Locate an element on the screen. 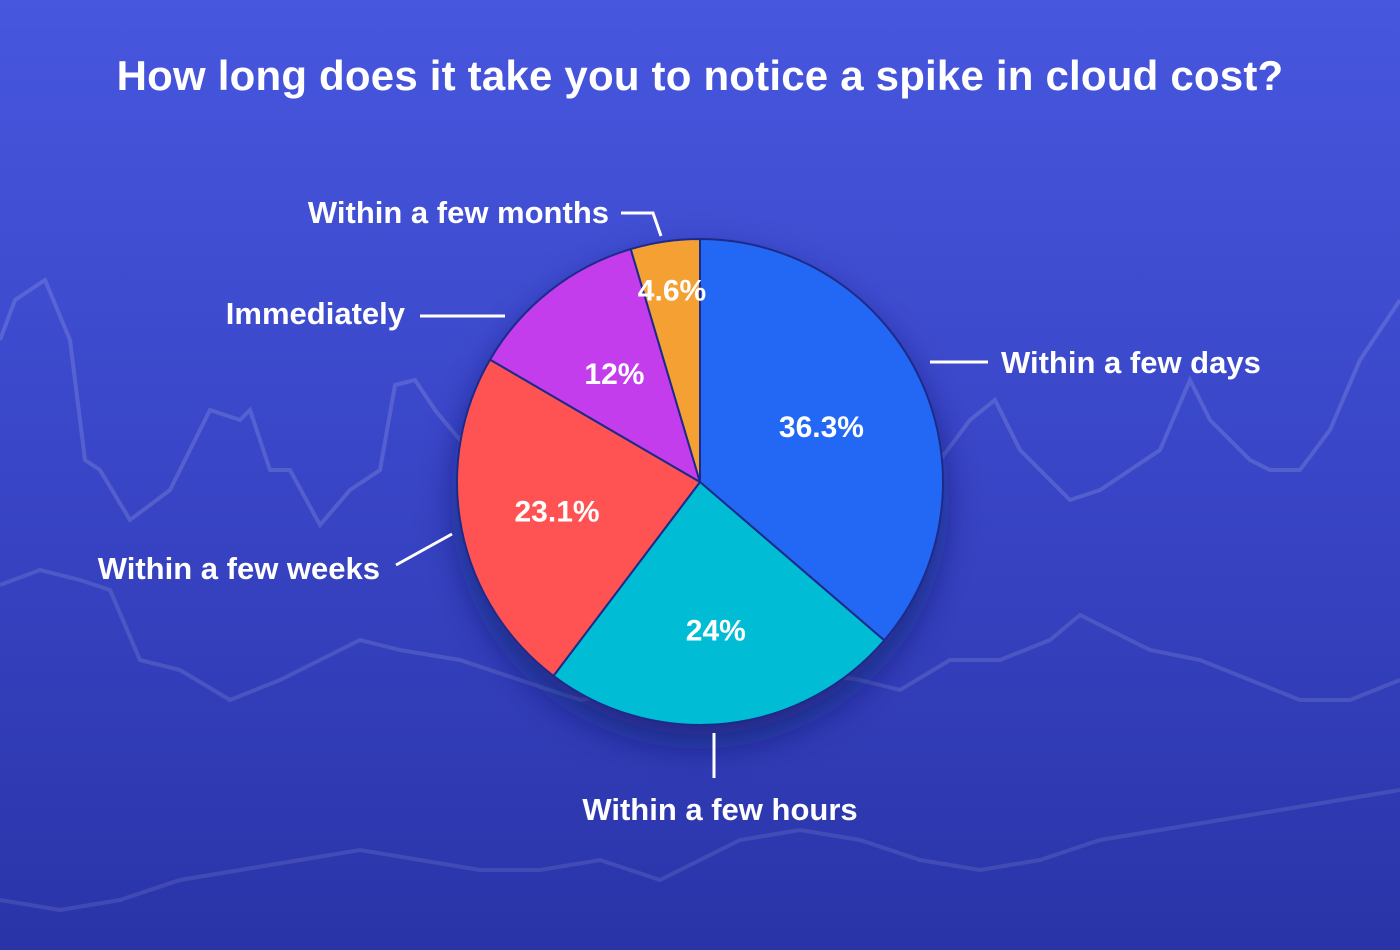 Image resolution: width=1400 pixels, height=950 pixels. leader-line-within-a-few-months is located at coordinates (642, 224).